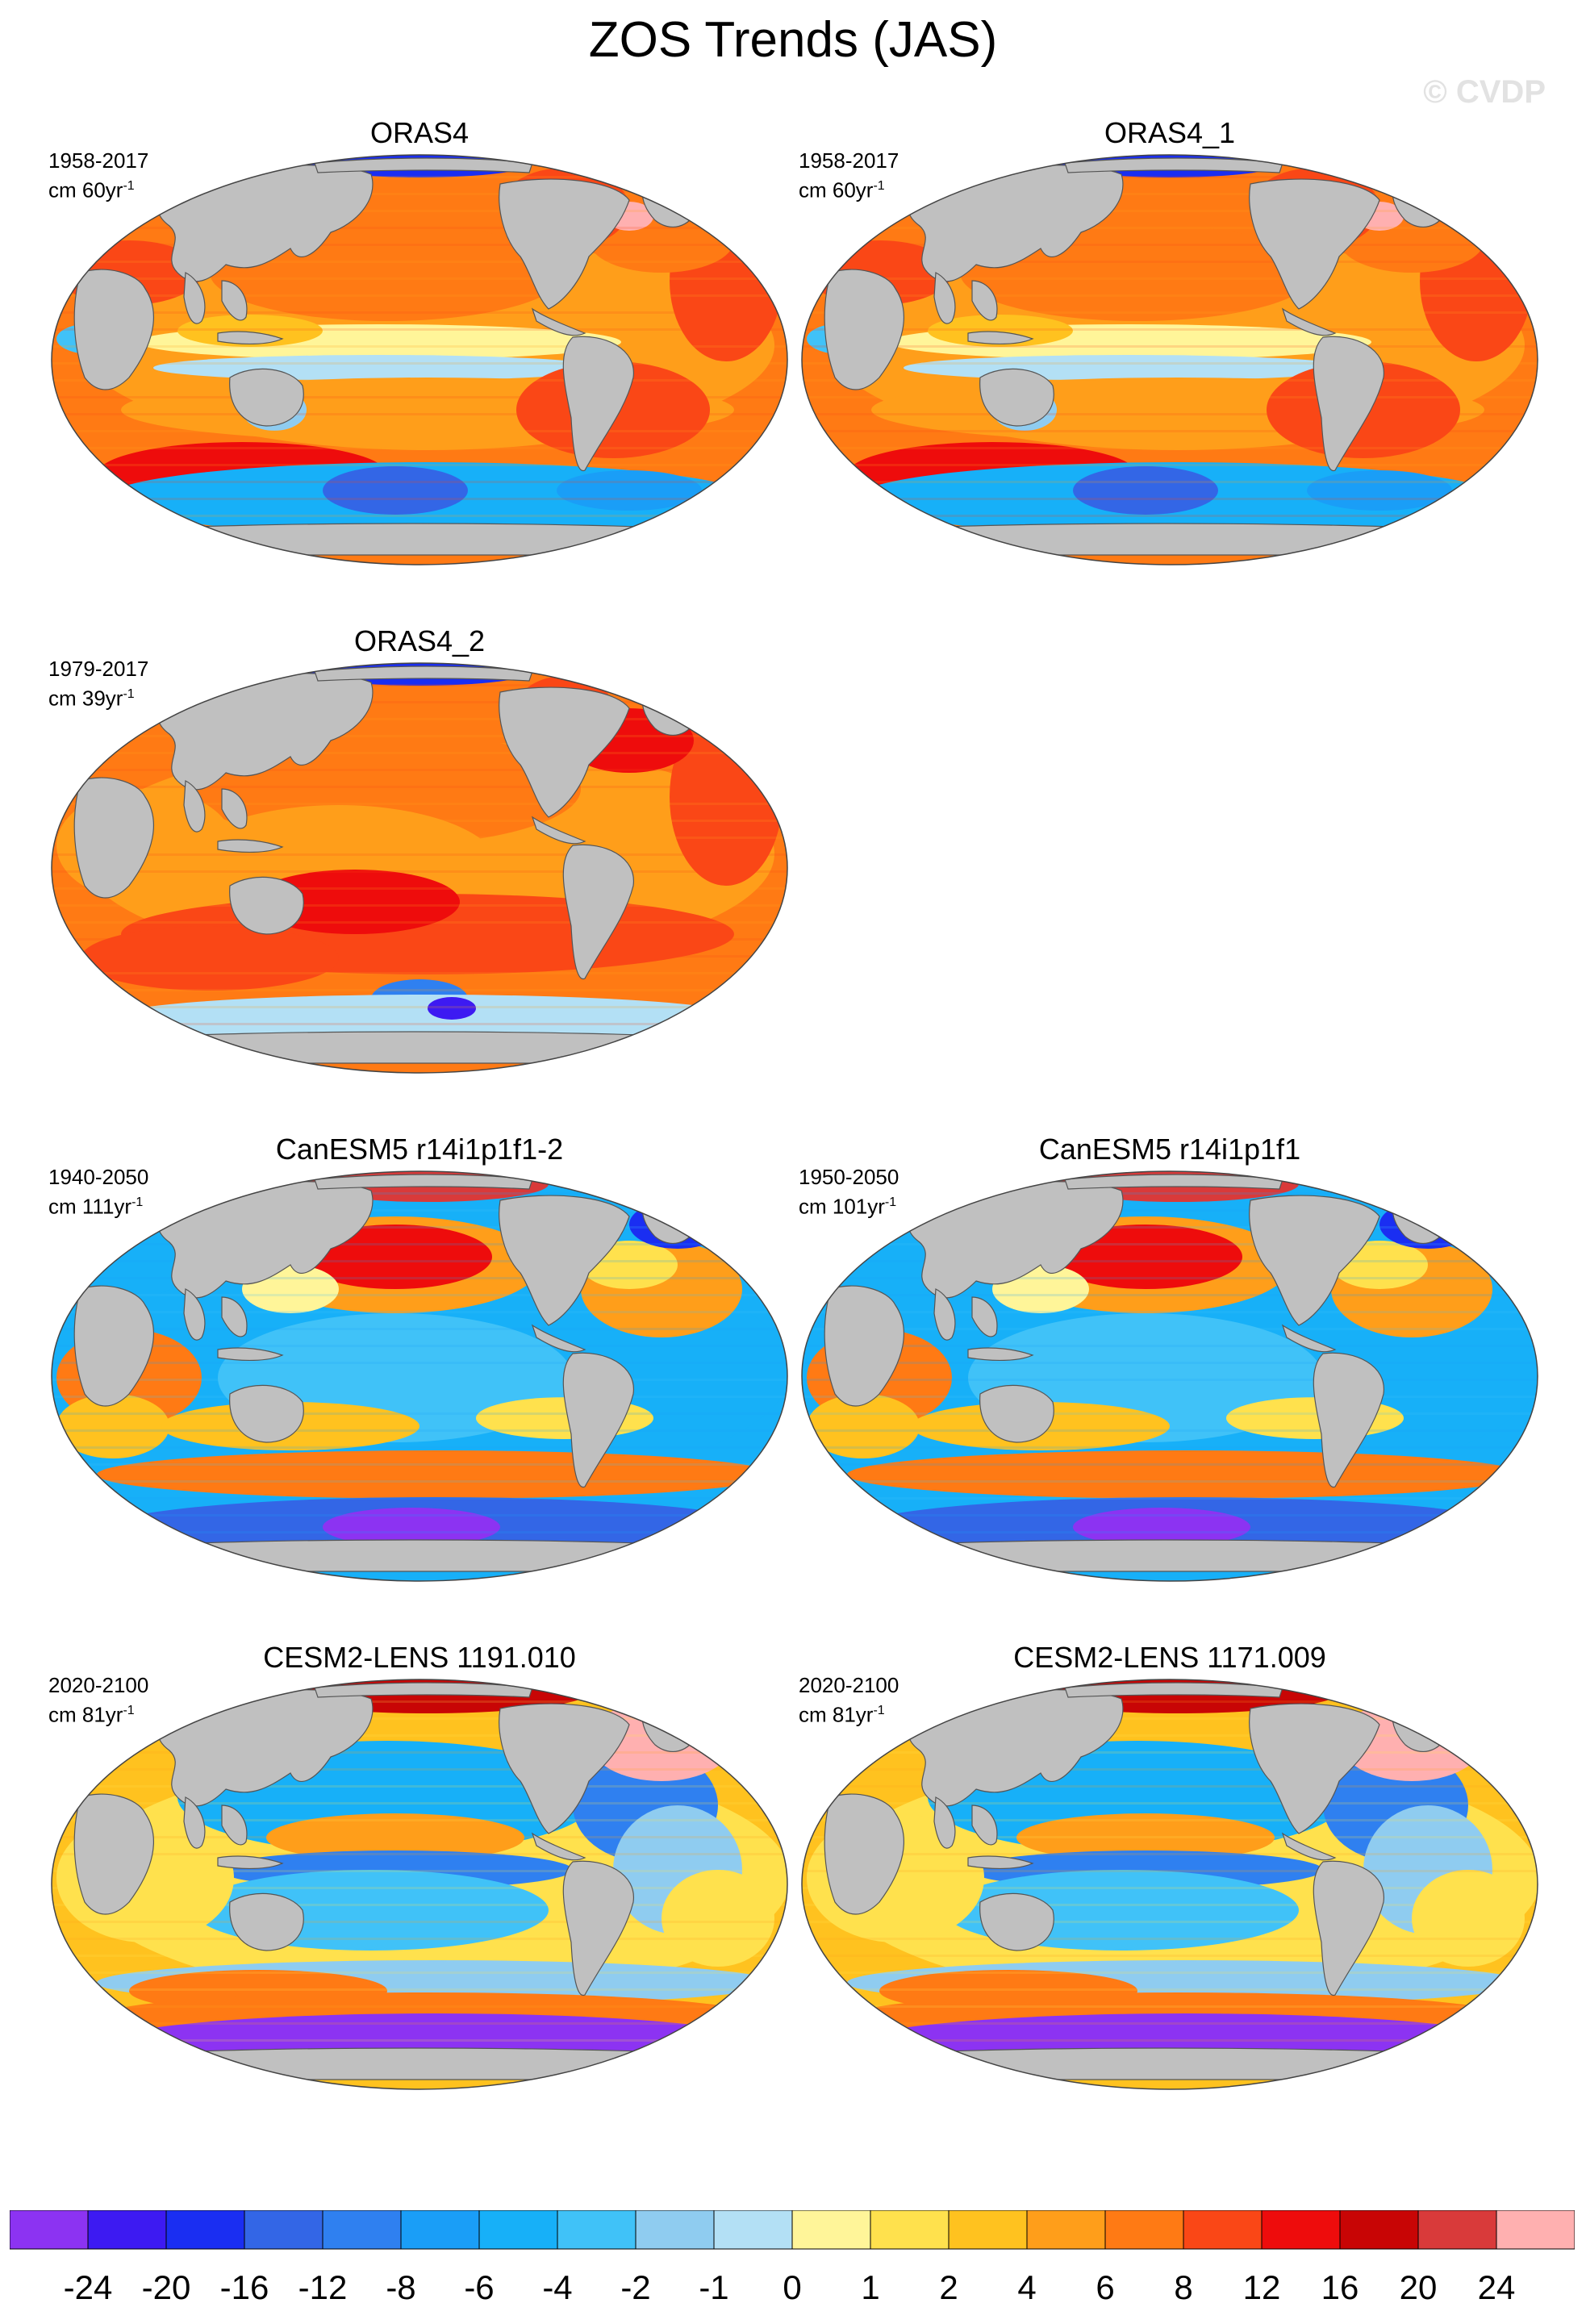  I want to click on panel-title: ORAS4, so click(420, 132).